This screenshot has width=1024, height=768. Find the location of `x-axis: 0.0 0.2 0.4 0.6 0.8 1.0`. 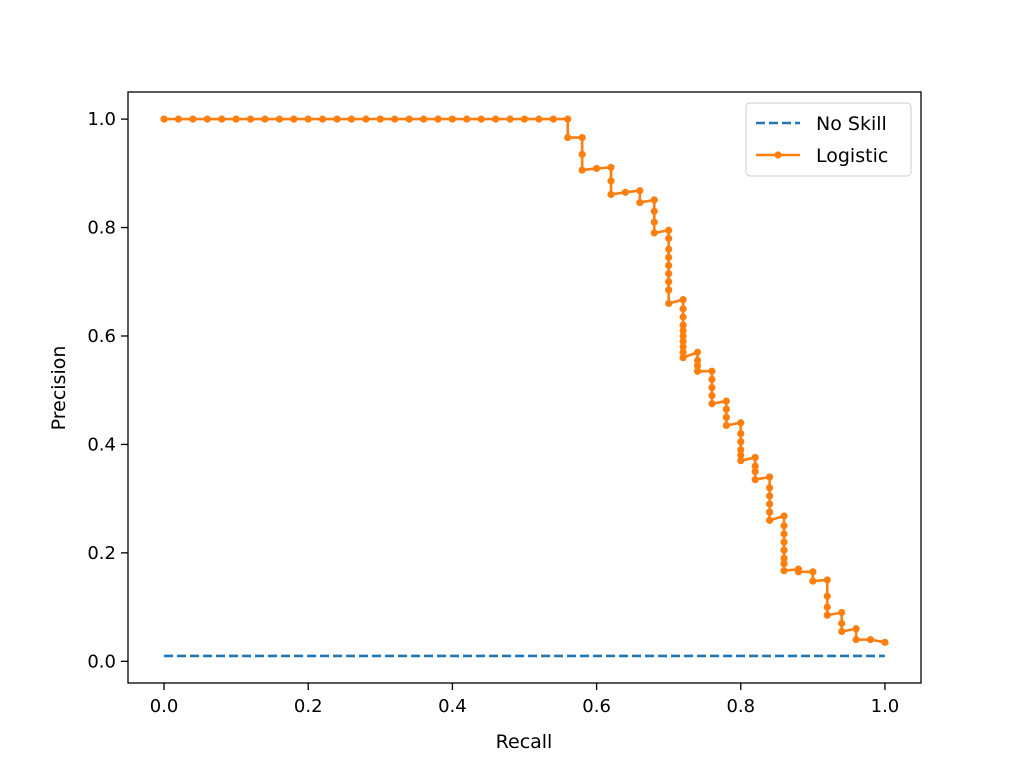

x-axis: 0.0 0.2 0.4 0.6 0.8 1.0 is located at coordinates (524, 700).